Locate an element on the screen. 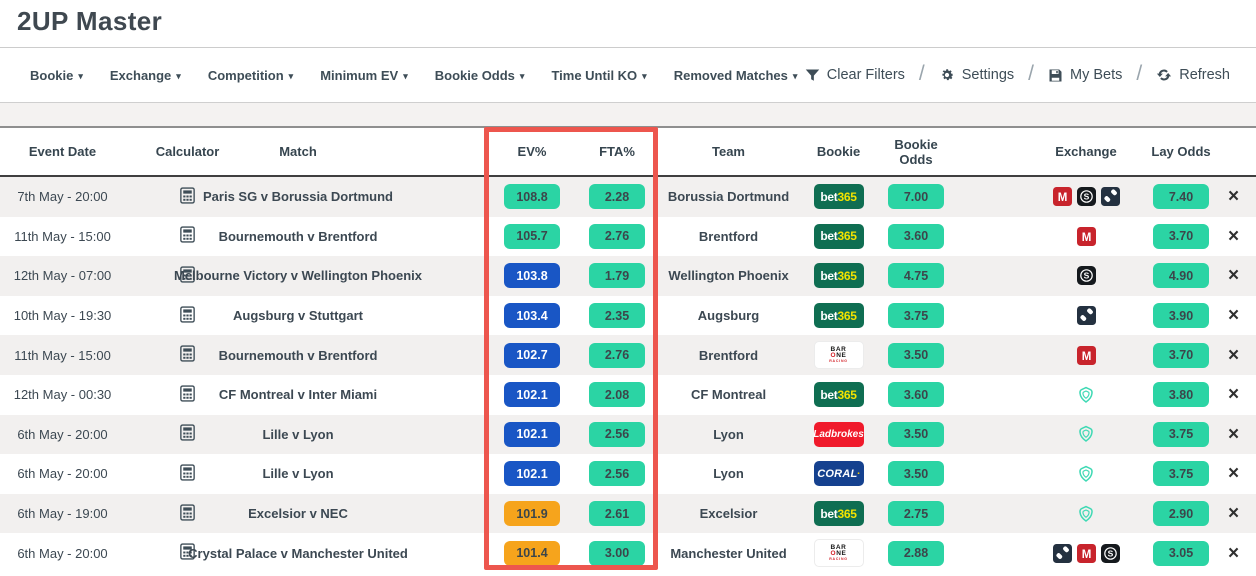 The width and height of the screenshot is (1256, 576). lay-odds-badge: 3.05 is located at coordinates (1181, 553).